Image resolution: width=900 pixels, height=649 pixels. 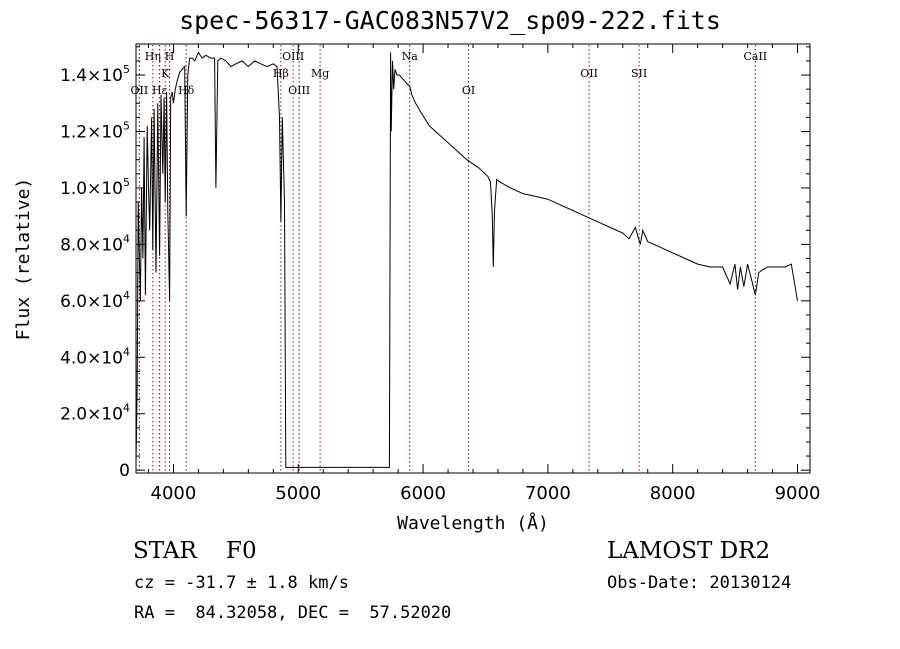 I want to click on chart-title: spec-56317-GAC083N57V2_sp09-222.fits, so click(x=450, y=20).